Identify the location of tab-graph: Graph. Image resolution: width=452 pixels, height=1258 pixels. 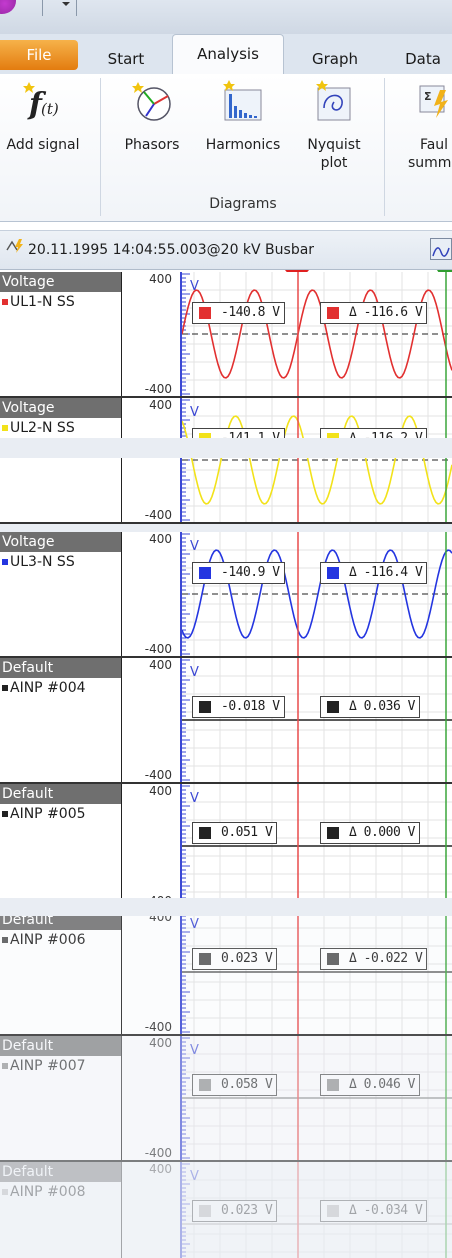
(334, 59).